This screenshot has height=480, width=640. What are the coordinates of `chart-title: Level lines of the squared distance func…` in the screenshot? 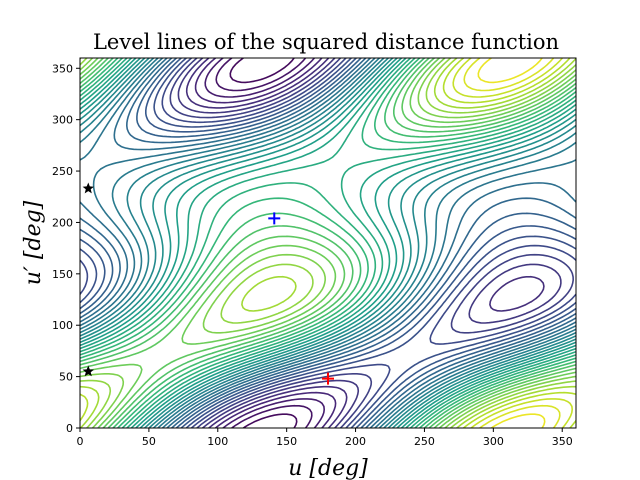 It's located at (326, 42).